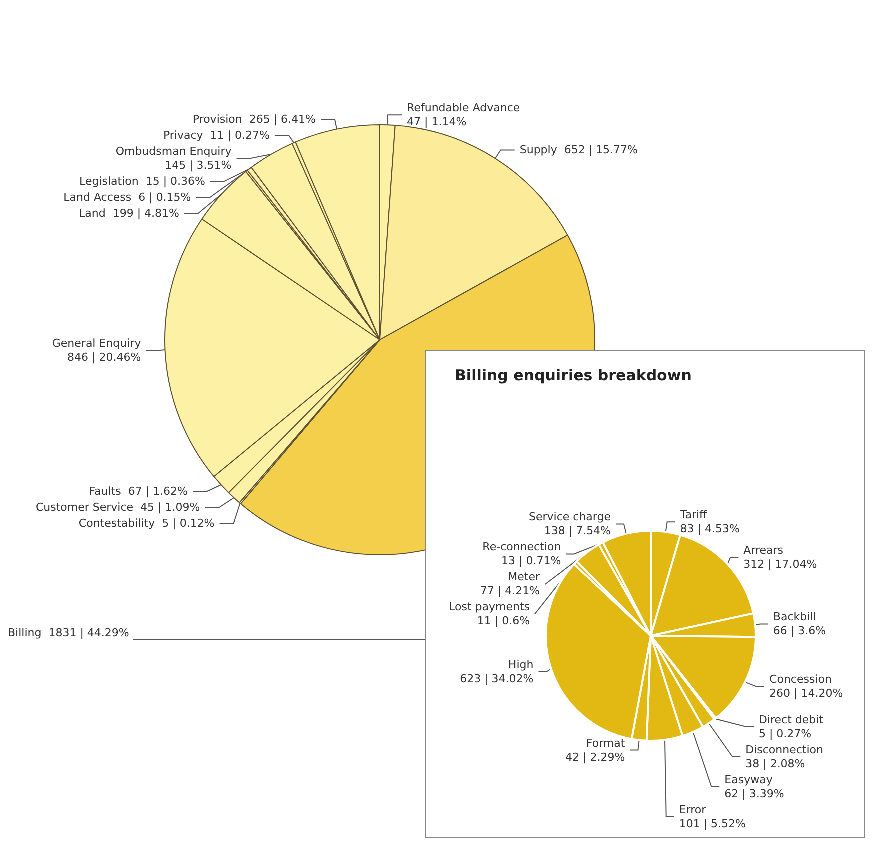 The width and height of the screenshot is (878, 845). What do you see at coordinates (105, 357) in the screenshot?
I see `data-label: 846 | 20.46%` at bounding box center [105, 357].